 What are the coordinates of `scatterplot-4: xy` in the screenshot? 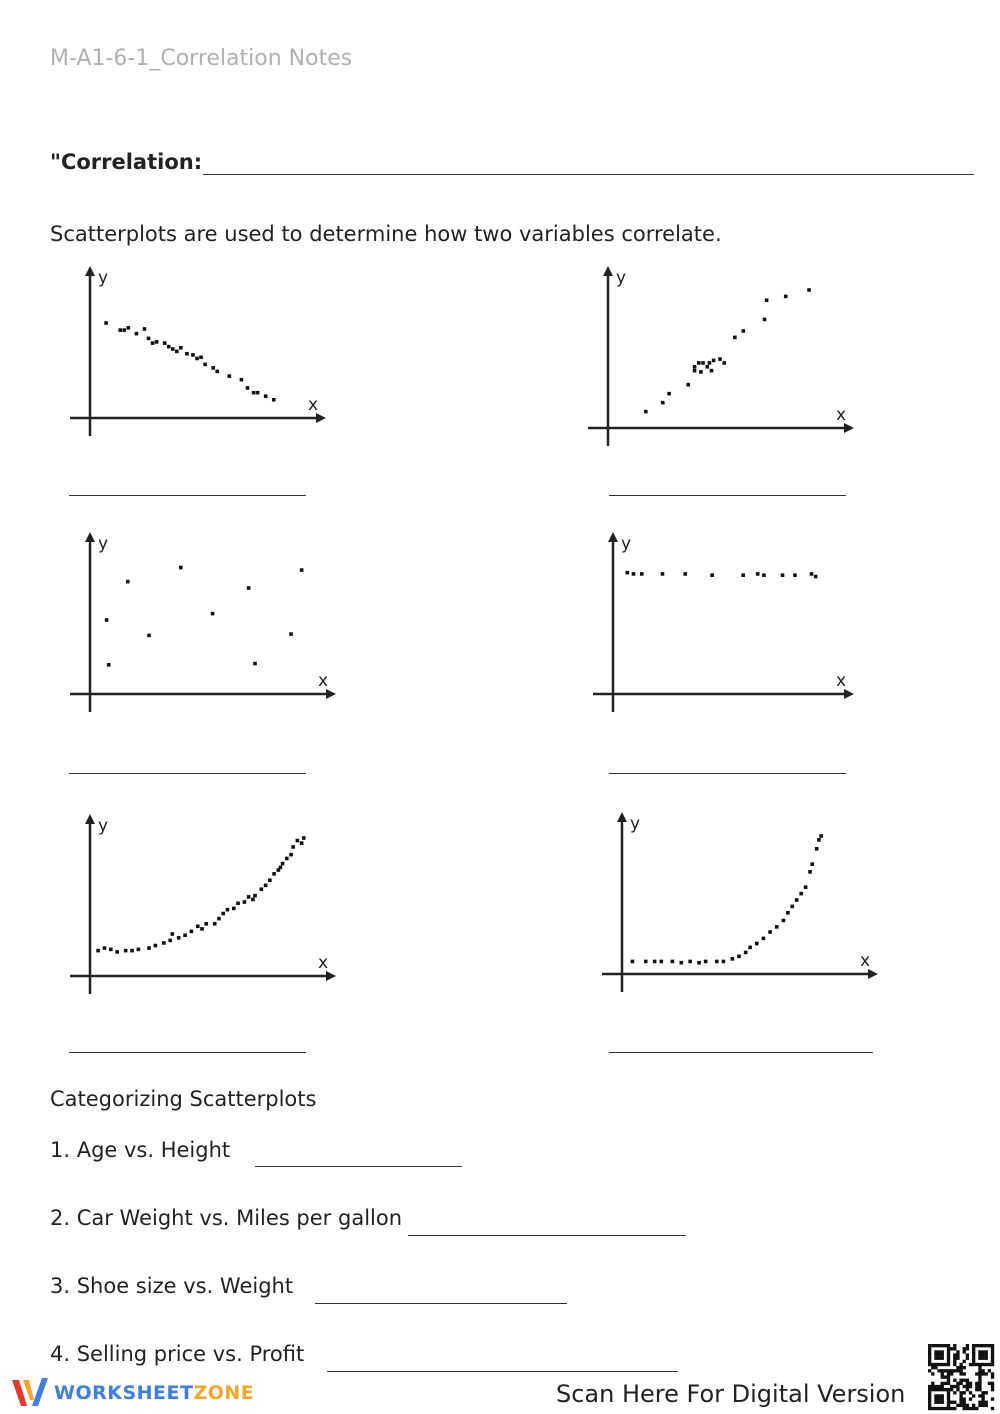 It's located at (723, 622).